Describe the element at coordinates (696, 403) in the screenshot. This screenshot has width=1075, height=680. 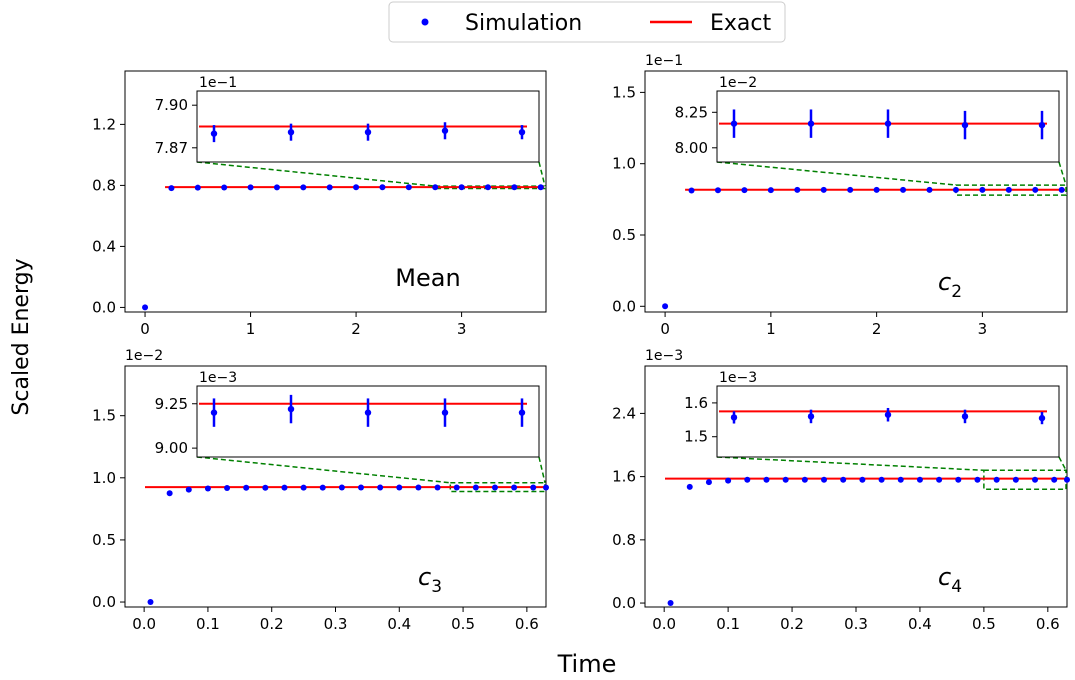
I see `inset-y-tick-label: 1.6` at that location.